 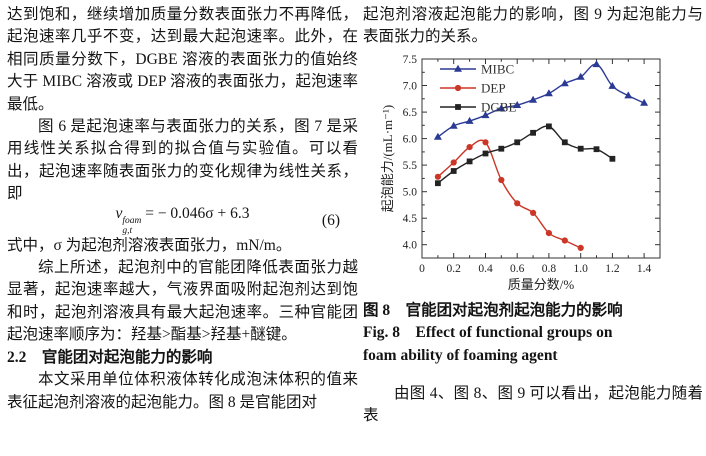 I want to click on svg-text: 0, so click(x=422, y=269).